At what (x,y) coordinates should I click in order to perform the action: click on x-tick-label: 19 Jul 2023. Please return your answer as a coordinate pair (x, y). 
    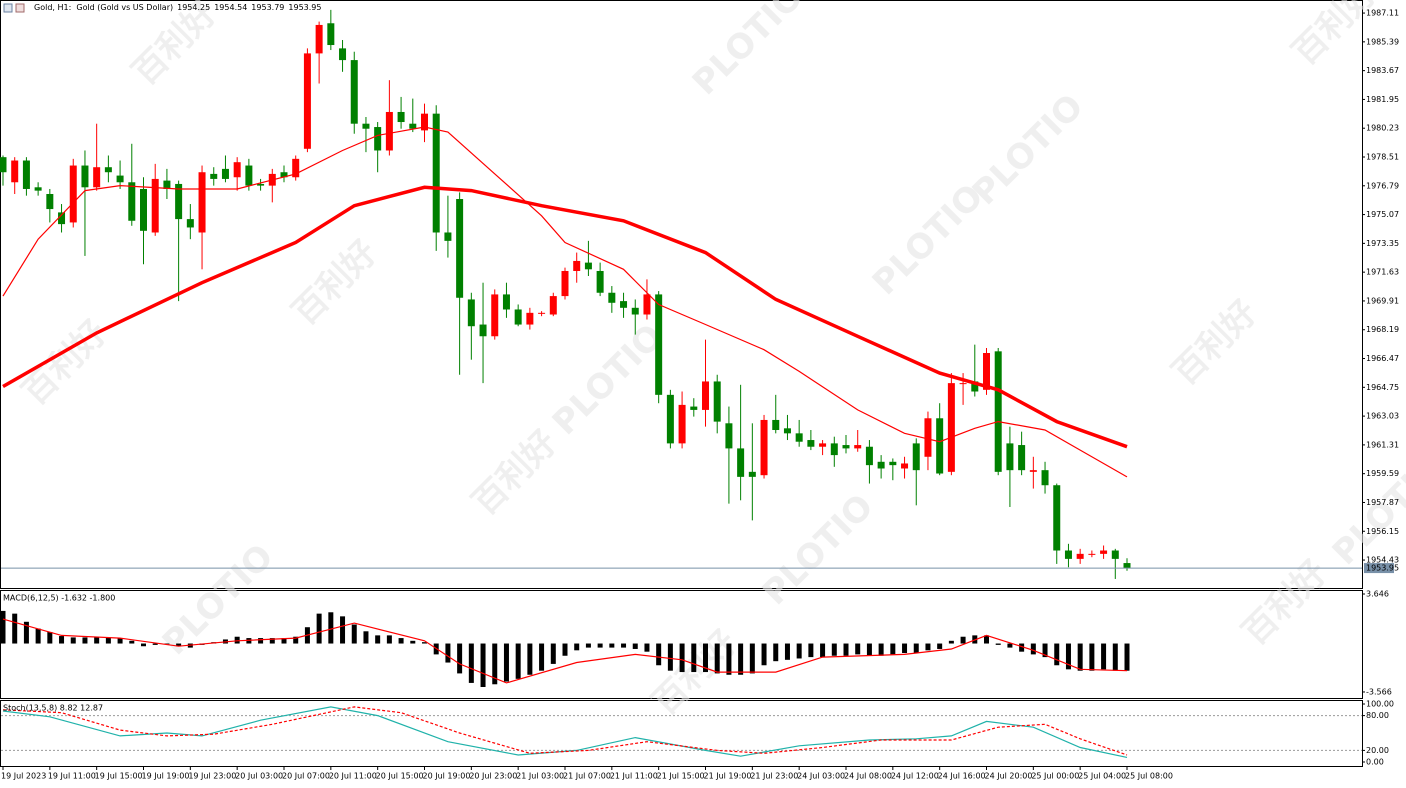
    Looking at the image, I should click on (23, 776).